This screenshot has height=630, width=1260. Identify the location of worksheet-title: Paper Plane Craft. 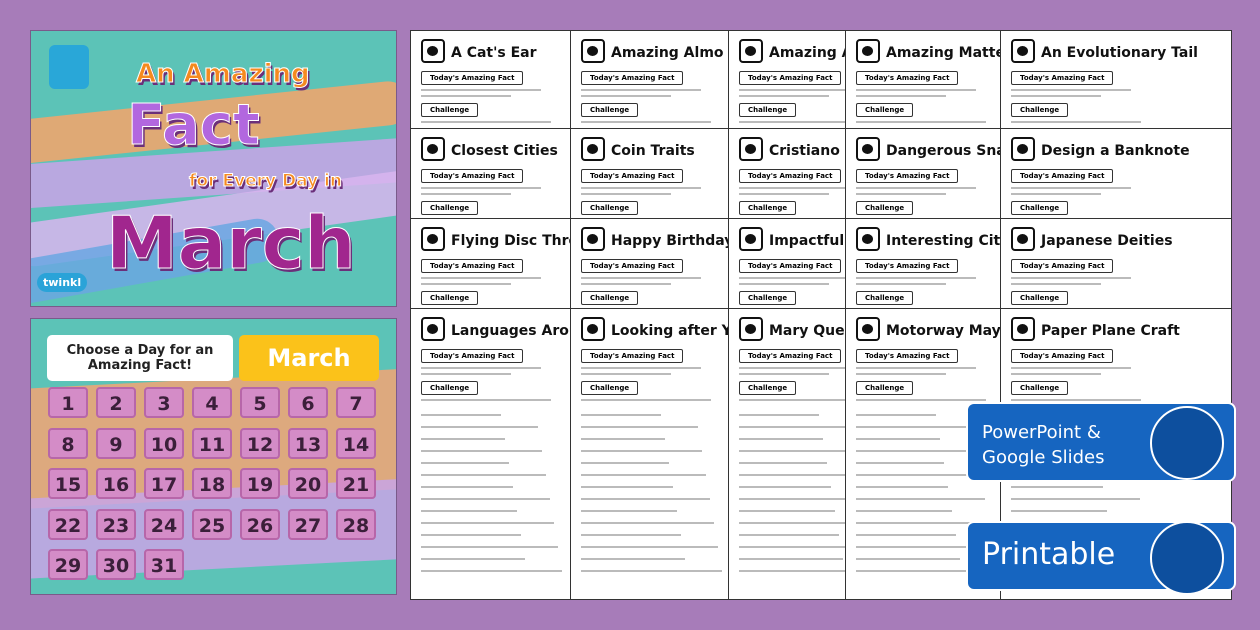
(1110, 331).